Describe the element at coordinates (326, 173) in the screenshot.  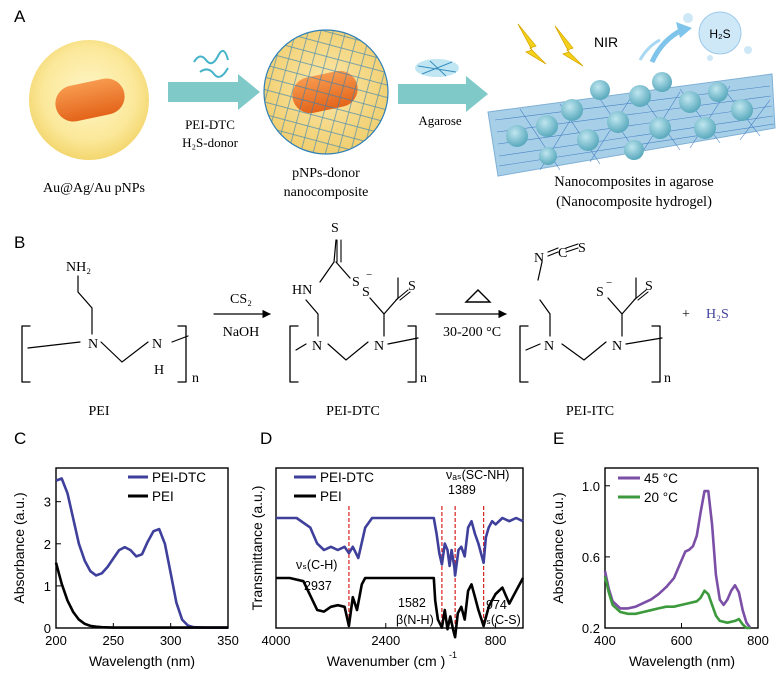
I see `composite-label-line1: pNPs-donor` at that location.